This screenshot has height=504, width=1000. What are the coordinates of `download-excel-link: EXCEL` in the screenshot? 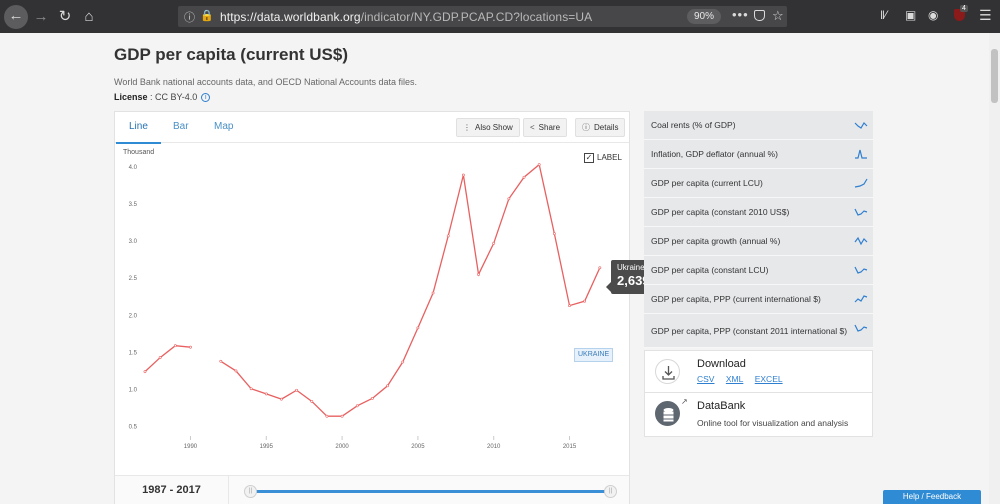 It's located at (768, 379).